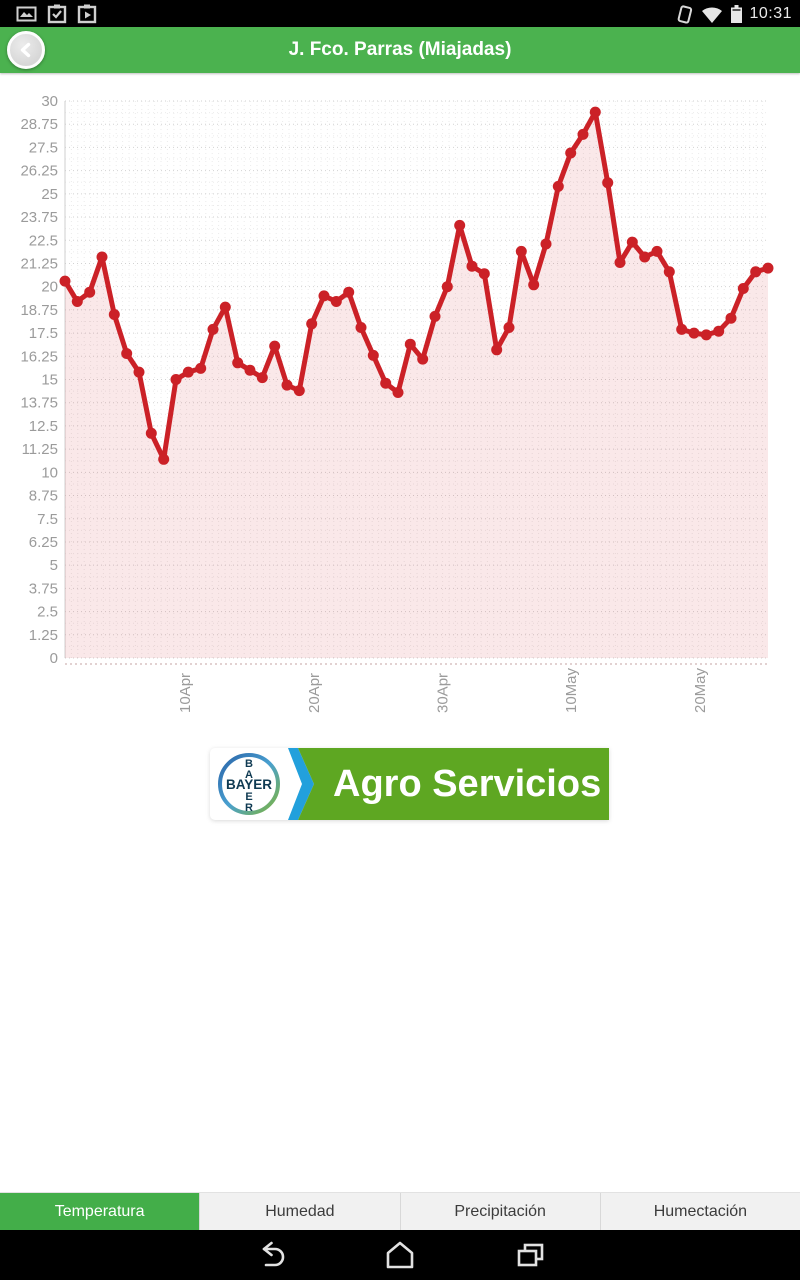 The height and width of the screenshot is (1280, 800). Describe the element at coordinates (770, 13) in the screenshot. I see `clock: 10:31` at that location.